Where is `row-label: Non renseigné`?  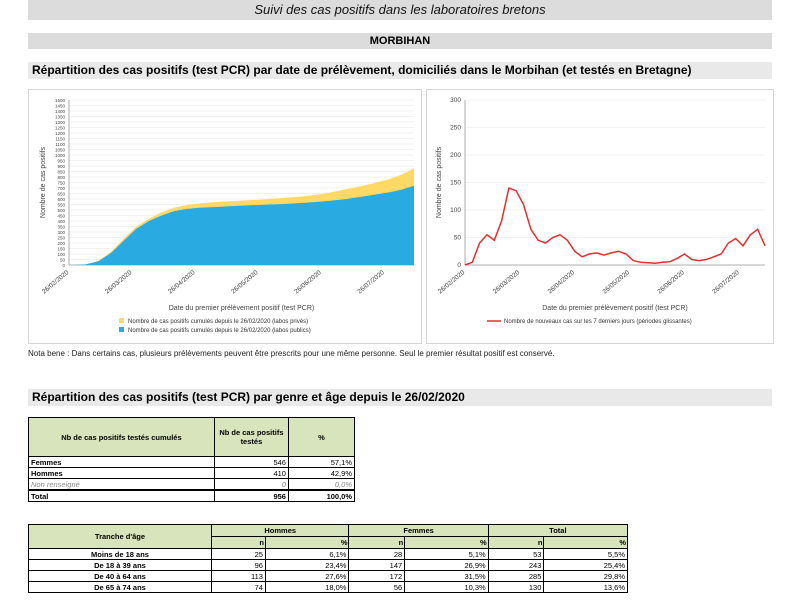 row-label: Non renseigné is located at coordinates (121, 484).